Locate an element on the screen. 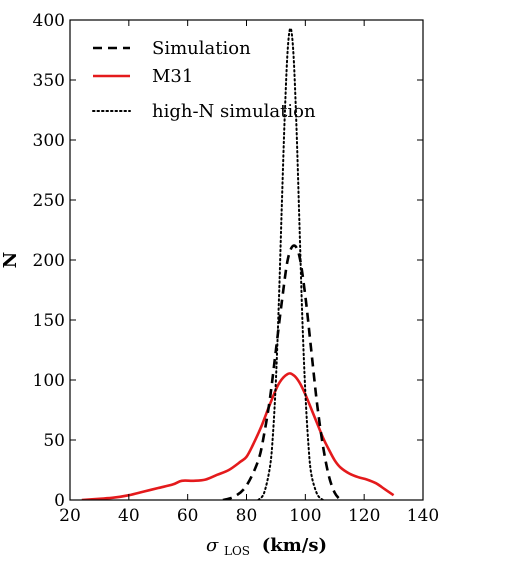 Image resolution: width=518 pixels, height=561 pixels. x-tick-labels: 20 40 60 80 100 120 140 is located at coordinates (249, 516).